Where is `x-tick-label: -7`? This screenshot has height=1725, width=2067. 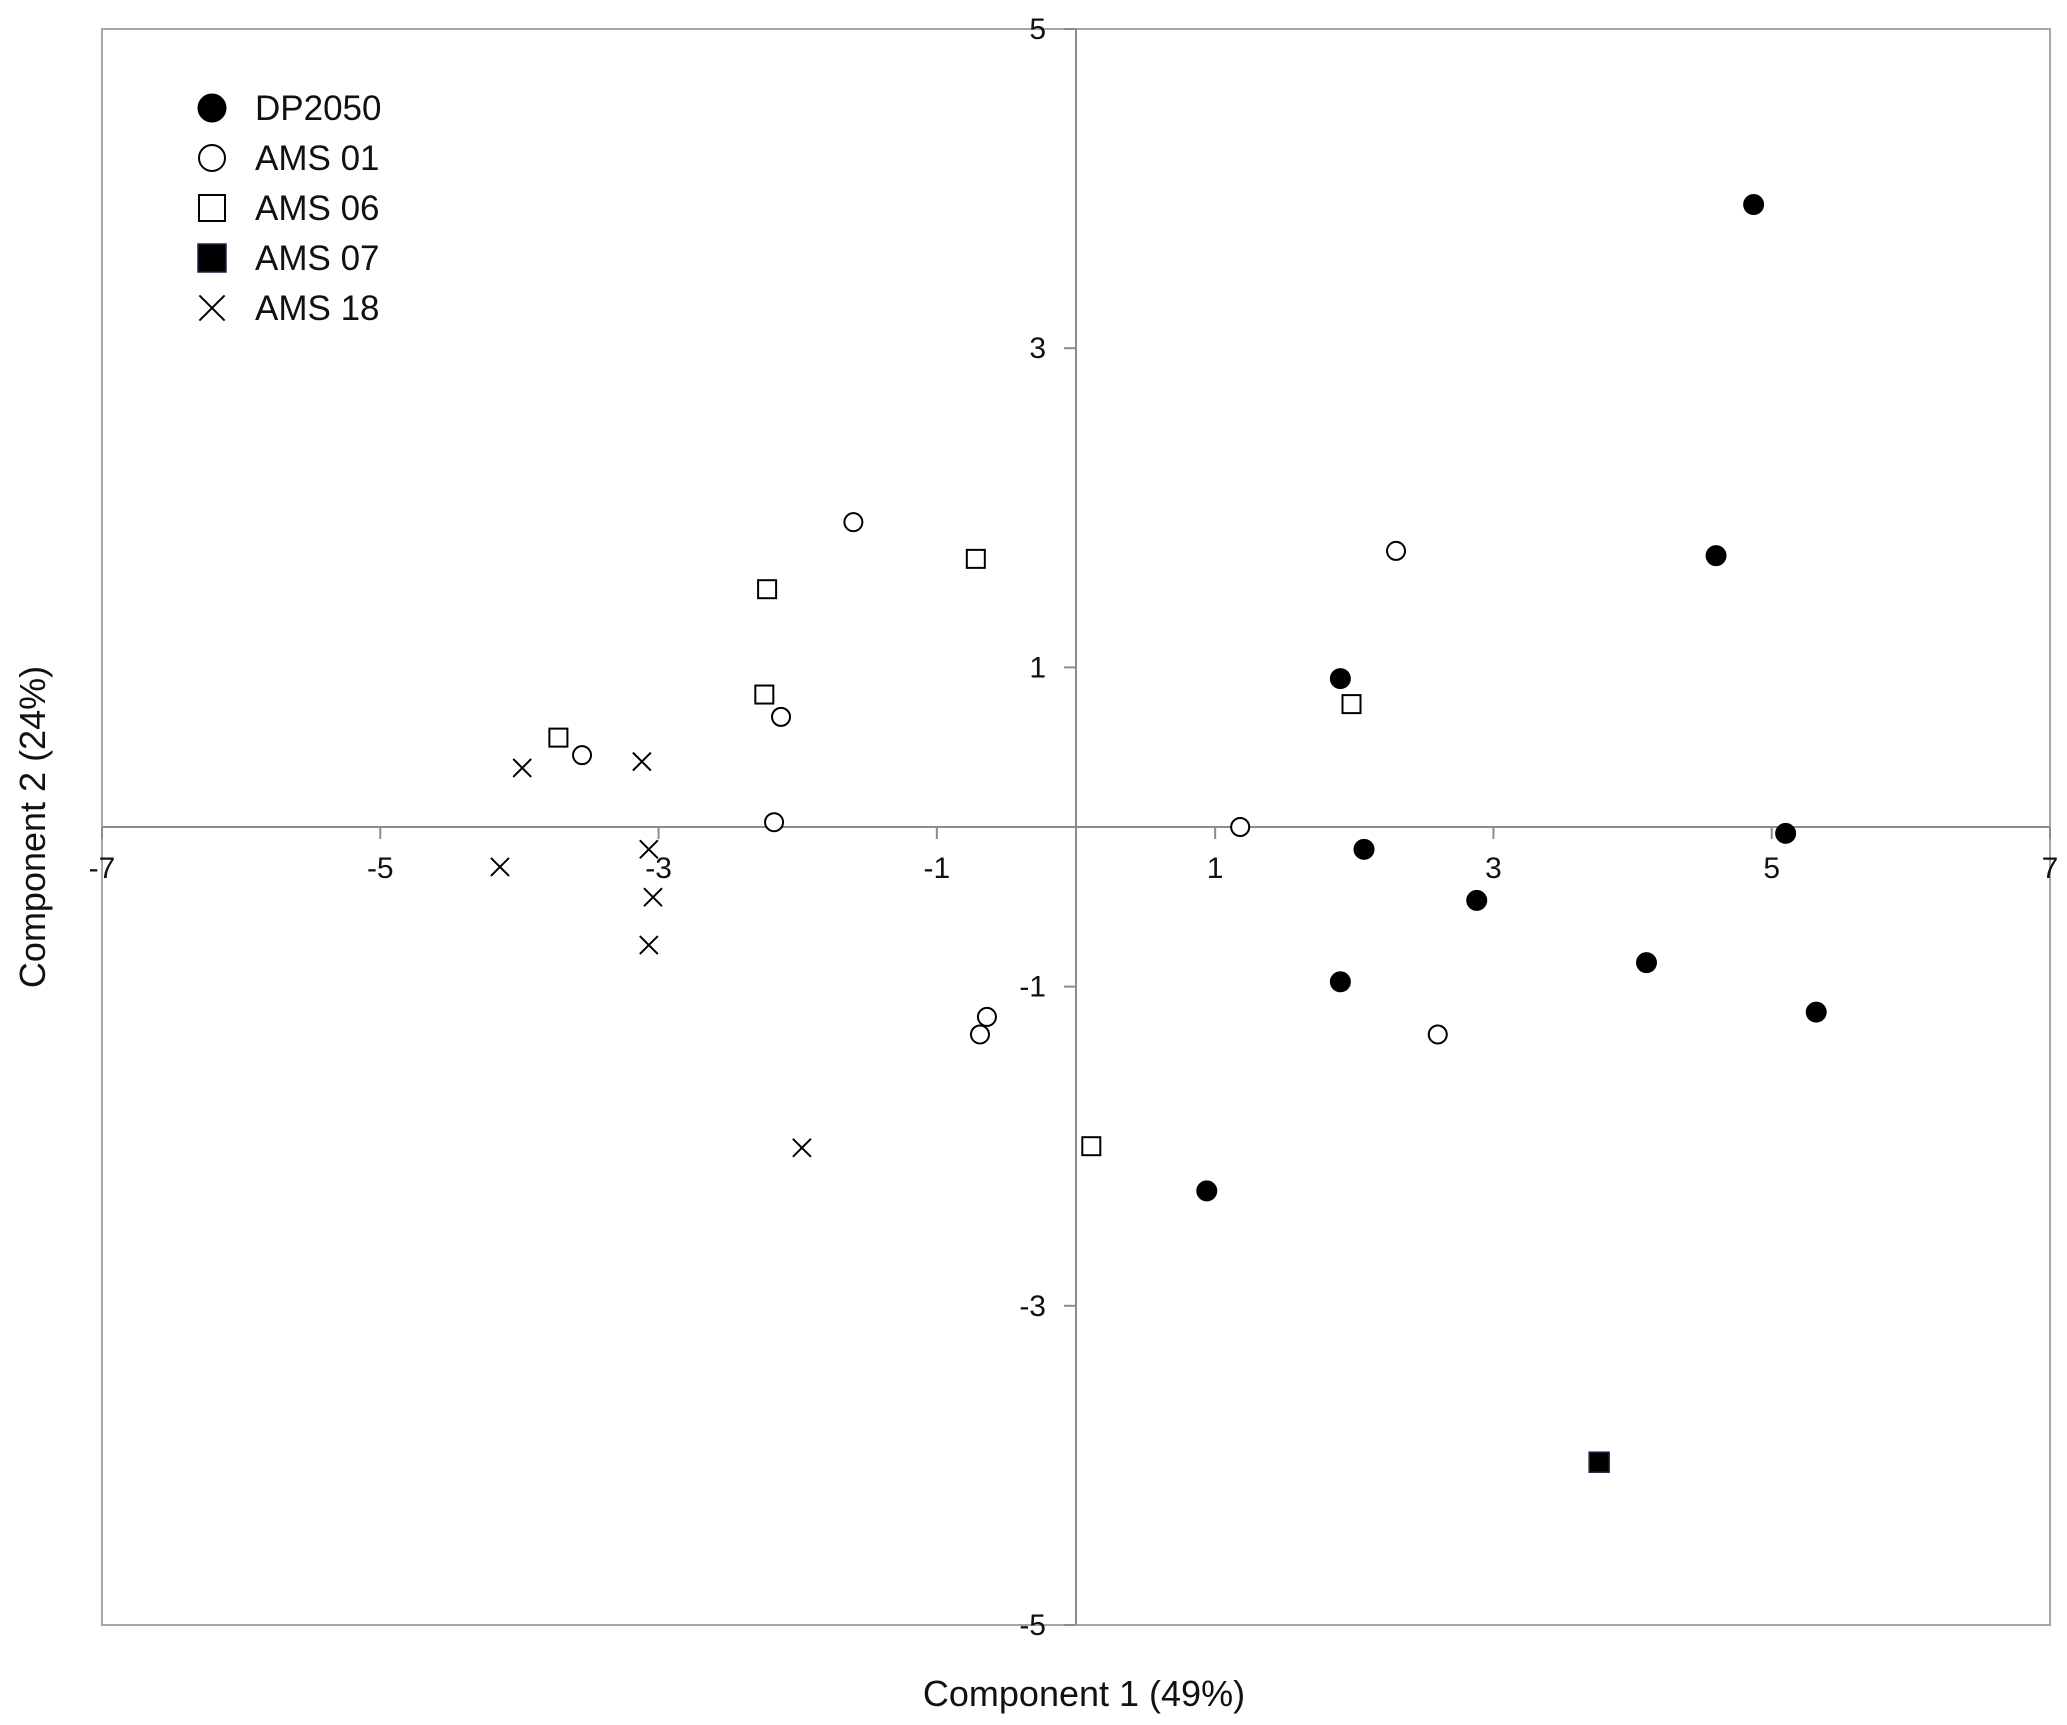 x-tick-label: -7 is located at coordinates (102, 868).